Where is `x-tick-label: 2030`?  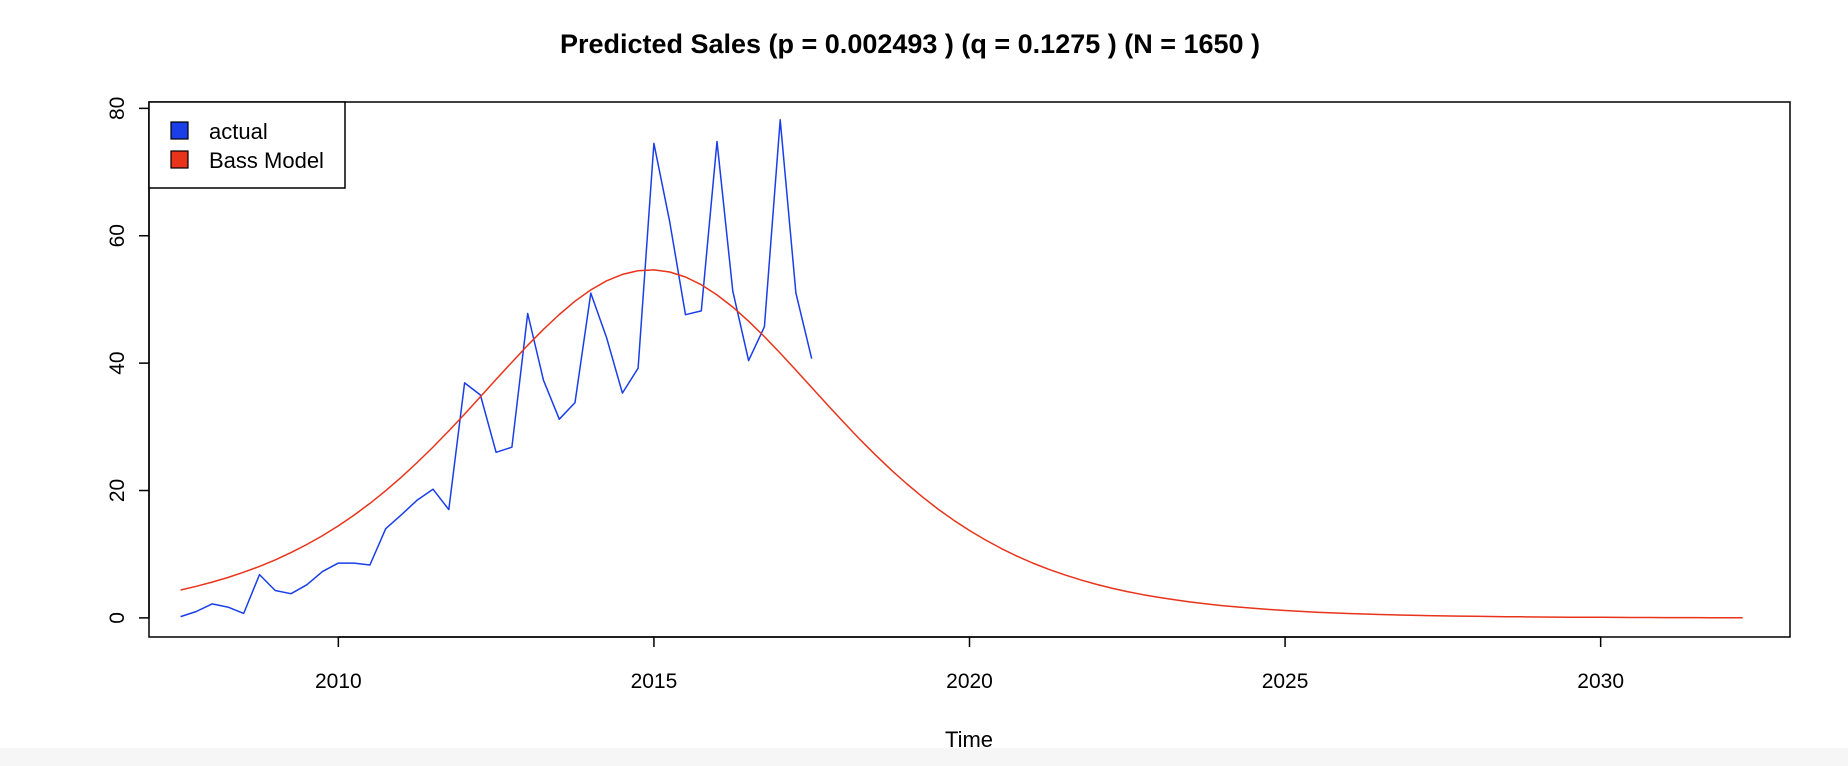
x-tick-label: 2030 is located at coordinates (1600, 681).